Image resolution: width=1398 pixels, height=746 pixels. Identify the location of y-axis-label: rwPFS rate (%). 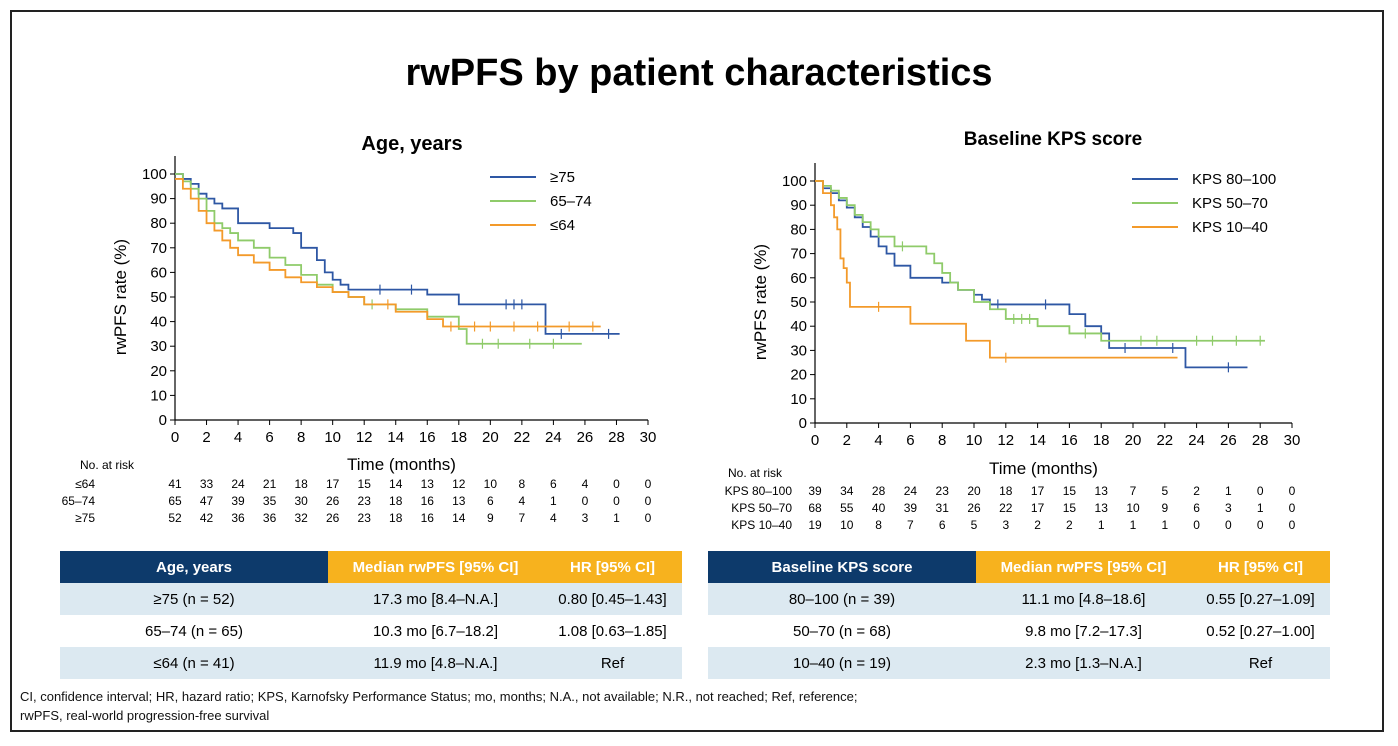
(760, 302).